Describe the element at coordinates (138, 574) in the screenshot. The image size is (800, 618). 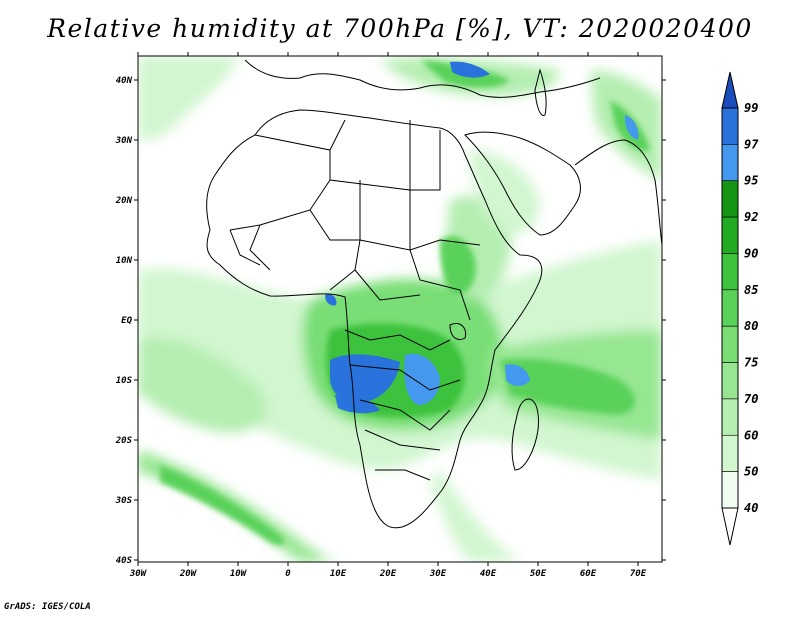
I see `lon-tick-label: 30W` at that location.